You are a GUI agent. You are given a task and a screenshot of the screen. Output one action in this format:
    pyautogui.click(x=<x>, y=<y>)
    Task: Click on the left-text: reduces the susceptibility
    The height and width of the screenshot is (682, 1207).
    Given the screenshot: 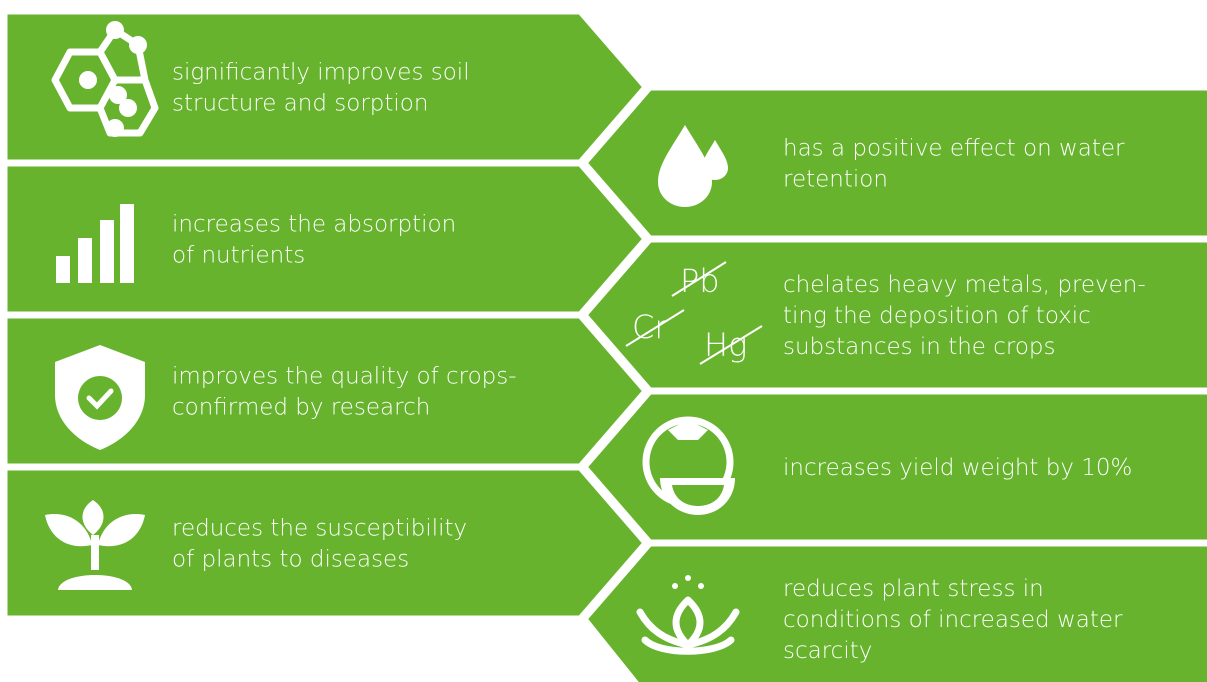 What is the action you would take?
    pyautogui.click(x=319, y=529)
    